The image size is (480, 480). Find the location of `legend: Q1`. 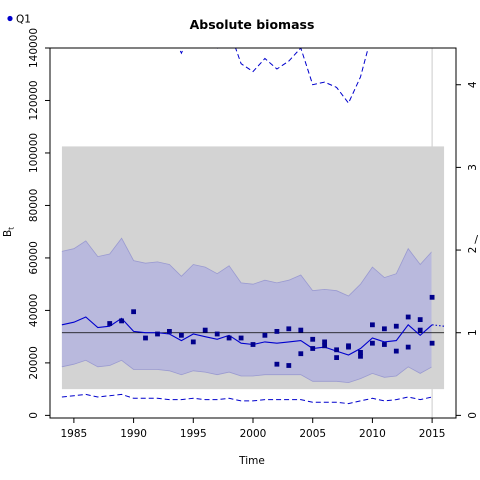

legend: Q1 is located at coordinates (19, 20).